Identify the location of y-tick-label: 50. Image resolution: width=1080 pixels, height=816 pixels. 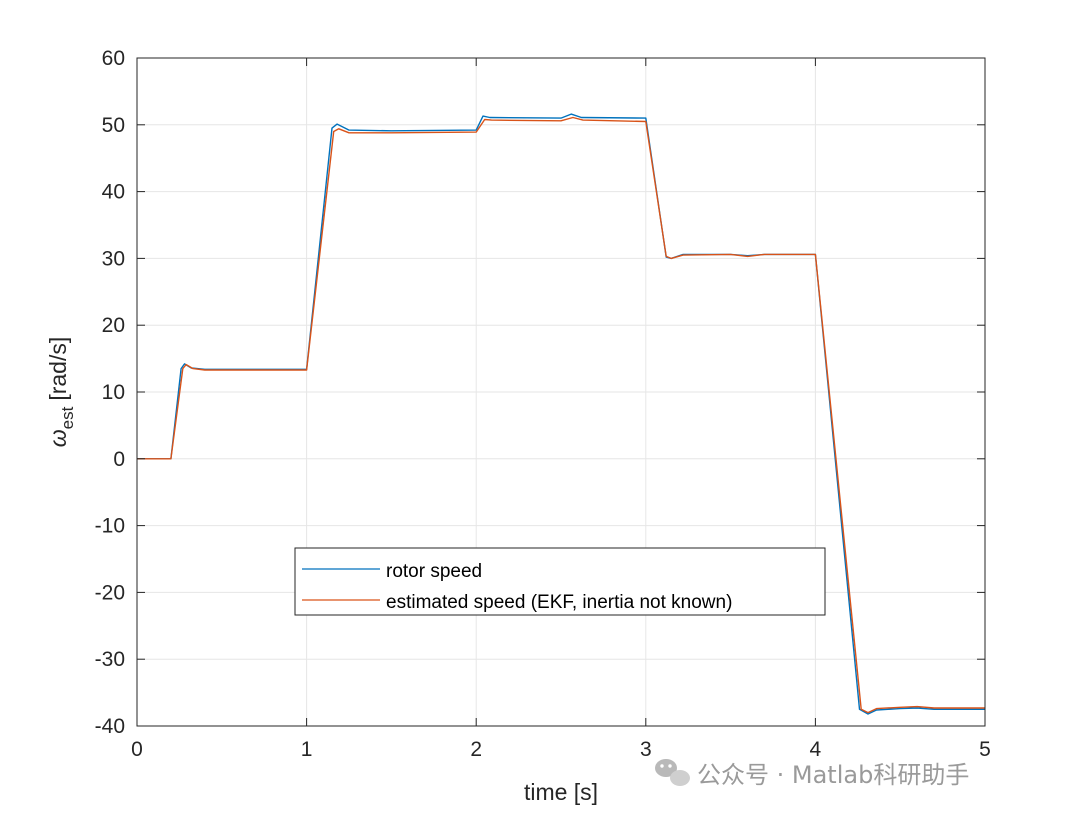
(113, 125).